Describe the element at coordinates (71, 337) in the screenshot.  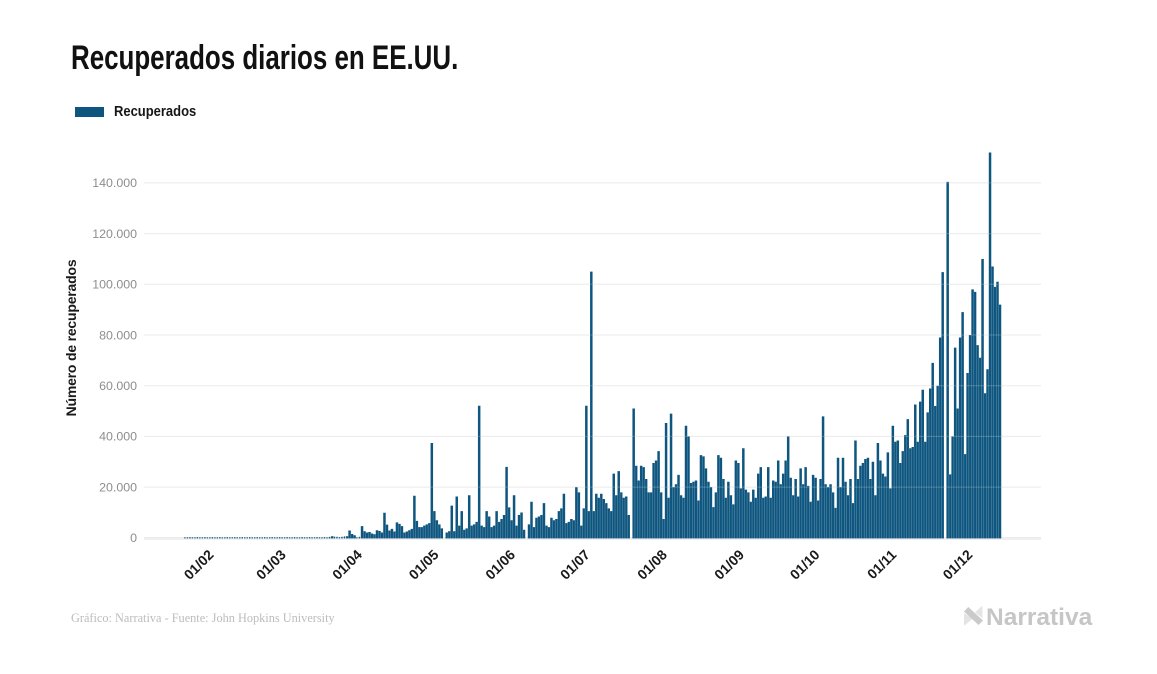
I see `svg-text: Número de recuperados` at that location.